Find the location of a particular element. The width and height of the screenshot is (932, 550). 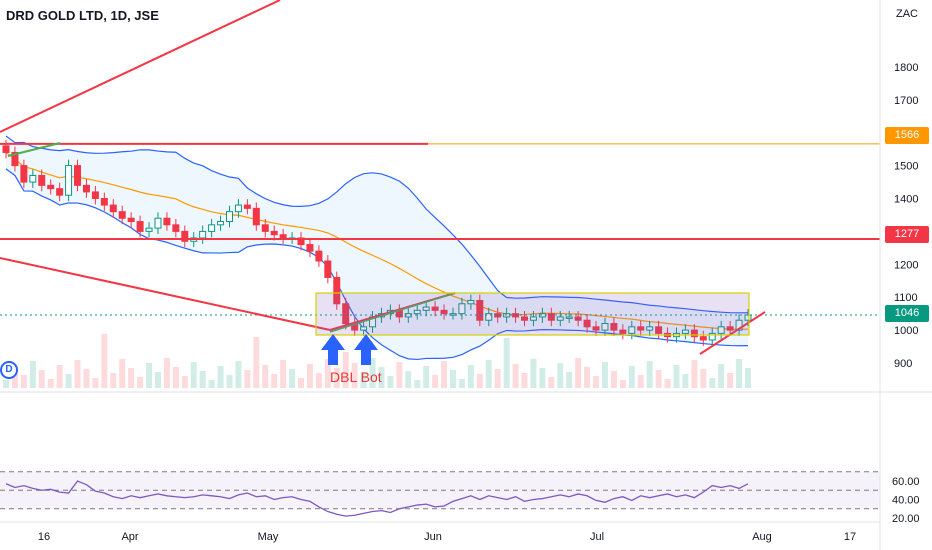

dividend-icon: D is located at coordinates (9, 370).